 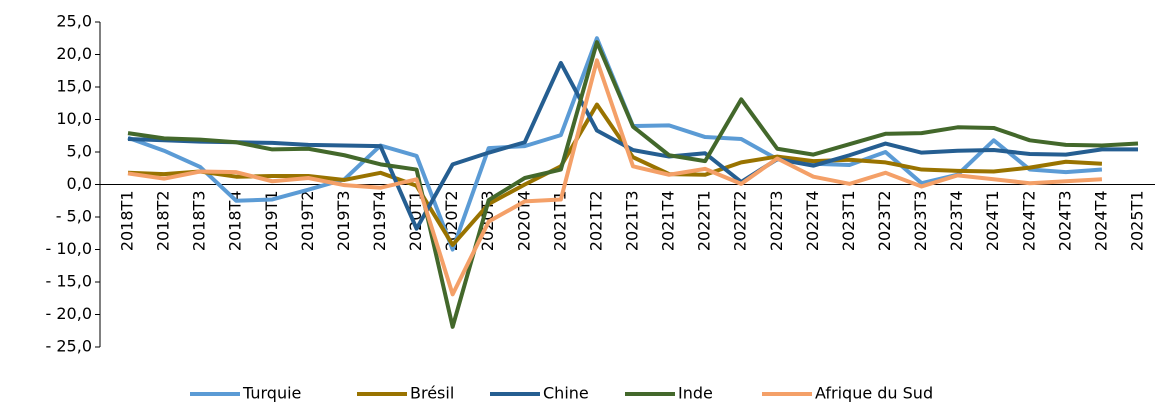 What do you see at coordinates (69, 346) in the screenshot?
I see `y-tick-label: - 25,0` at bounding box center [69, 346].